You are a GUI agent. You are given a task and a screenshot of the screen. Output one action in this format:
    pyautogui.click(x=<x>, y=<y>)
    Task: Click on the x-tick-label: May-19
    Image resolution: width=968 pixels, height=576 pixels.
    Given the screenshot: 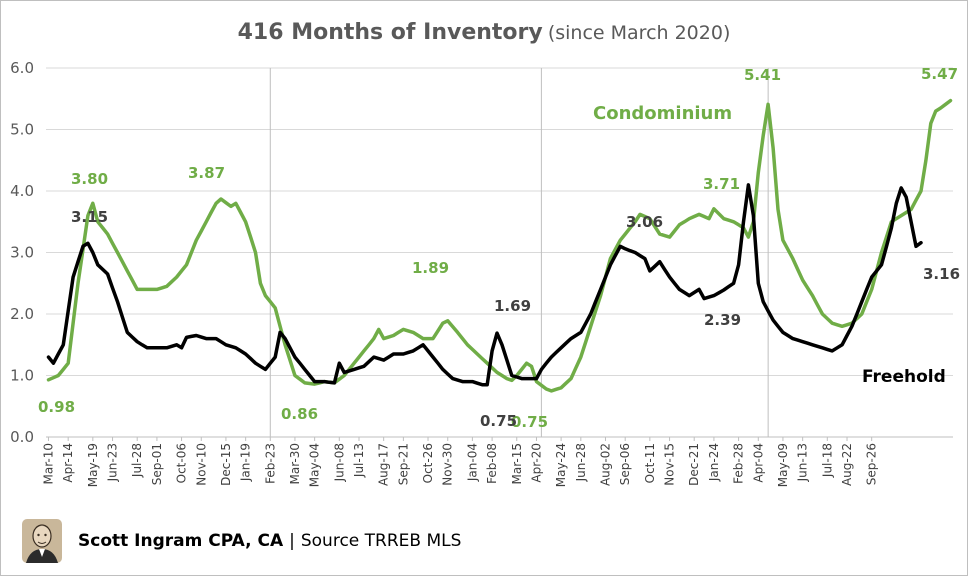 What is the action you would take?
    pyautogui.click(x=93, y=465)
    